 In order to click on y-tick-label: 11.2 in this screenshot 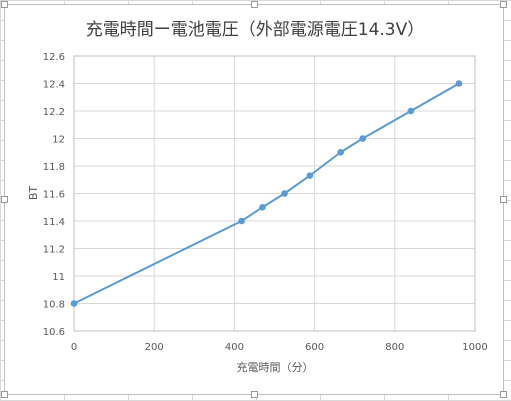, I will do `click(54, 250)`.